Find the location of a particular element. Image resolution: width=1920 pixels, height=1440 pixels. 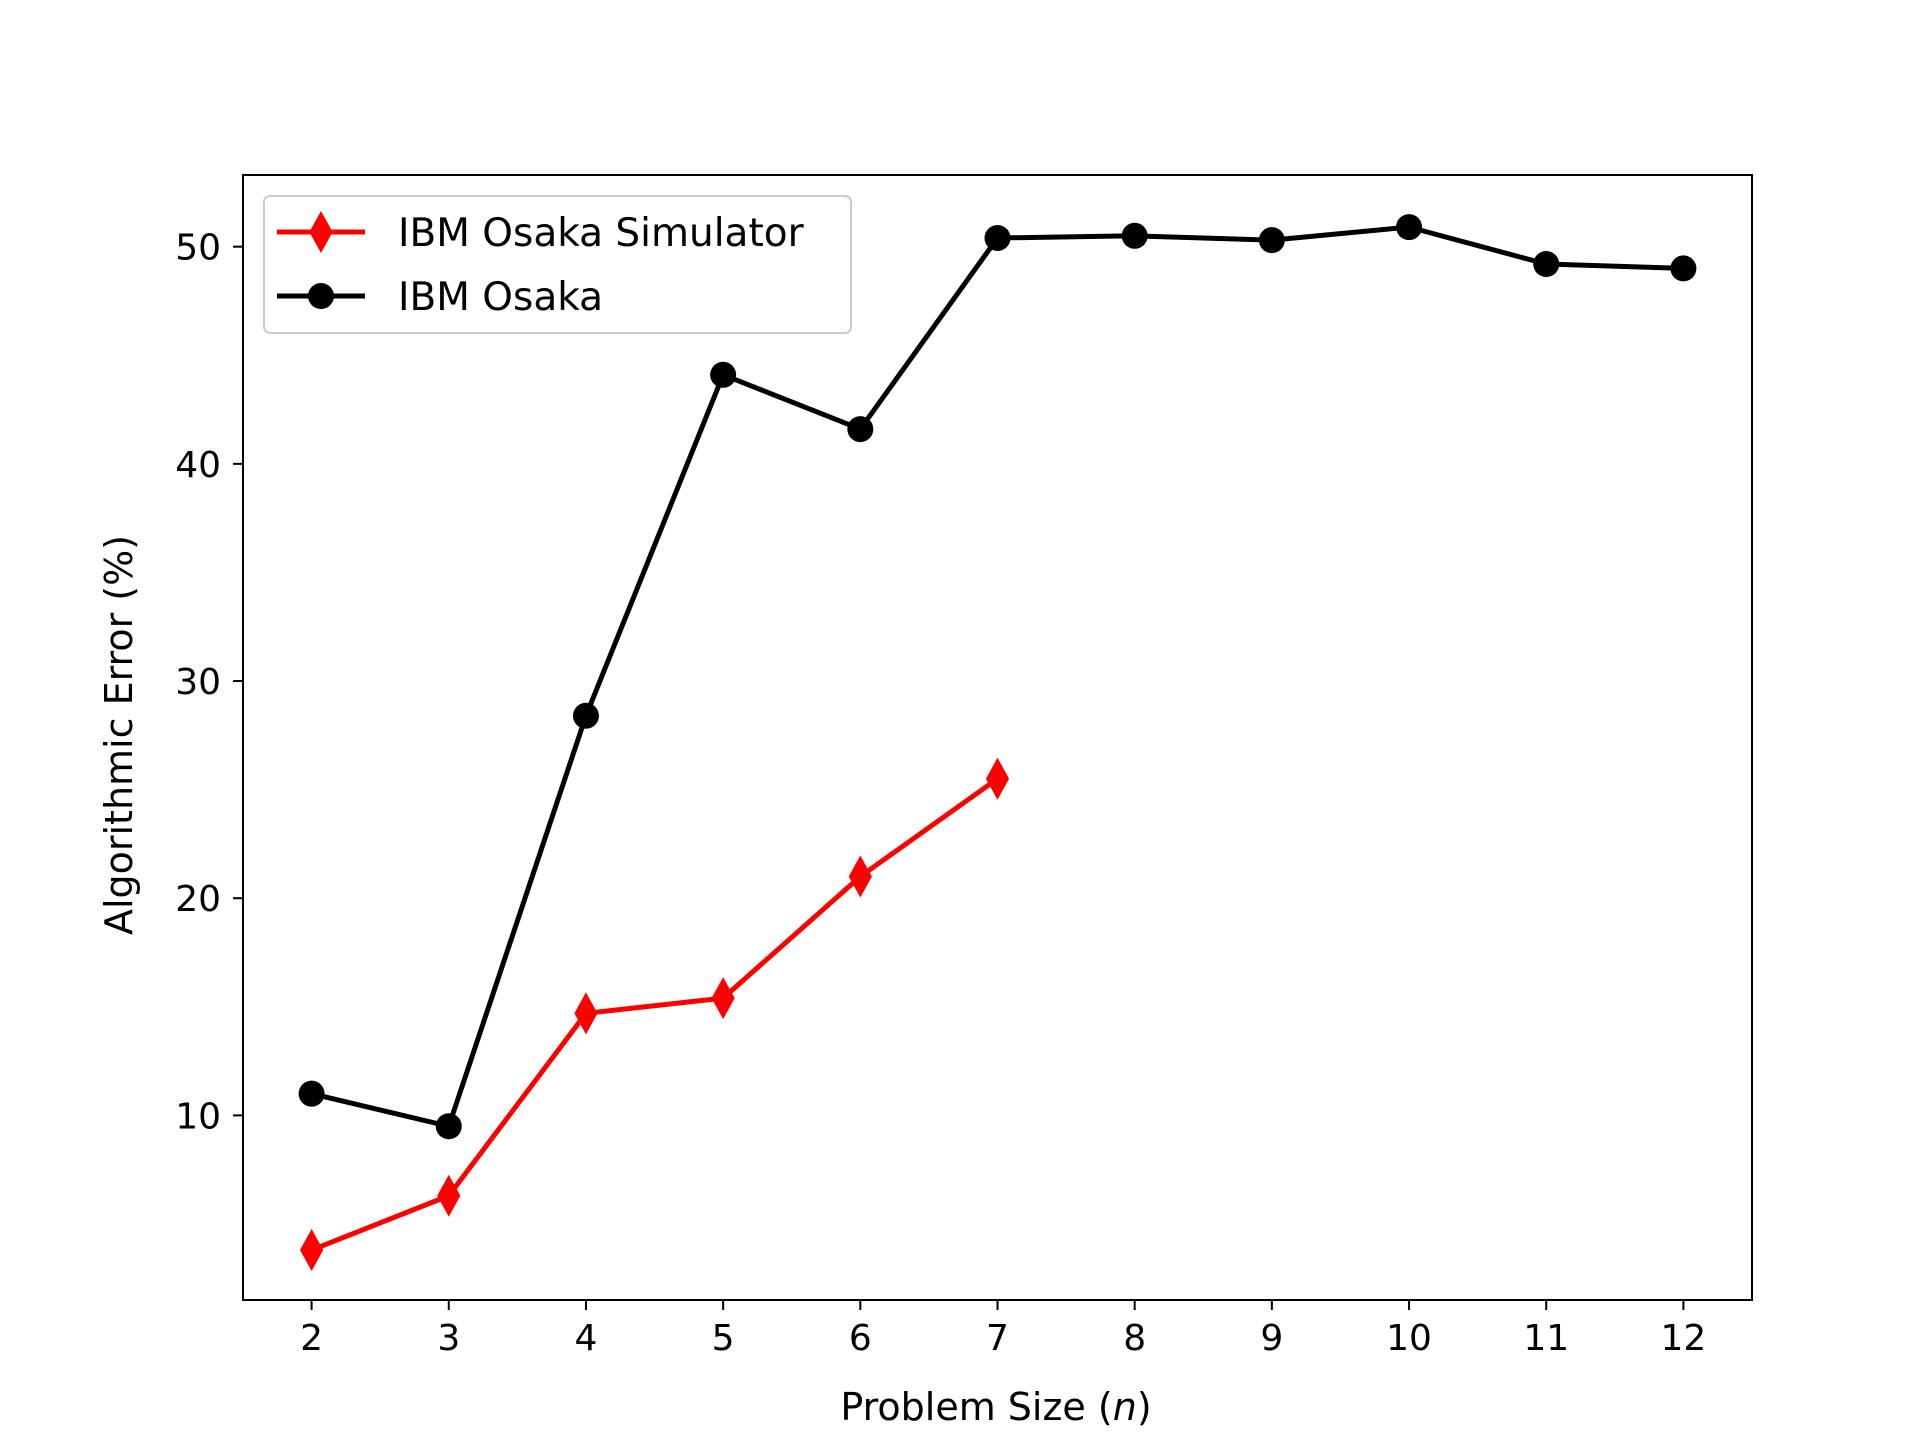

legend-box is located at coordinates (557, 264).